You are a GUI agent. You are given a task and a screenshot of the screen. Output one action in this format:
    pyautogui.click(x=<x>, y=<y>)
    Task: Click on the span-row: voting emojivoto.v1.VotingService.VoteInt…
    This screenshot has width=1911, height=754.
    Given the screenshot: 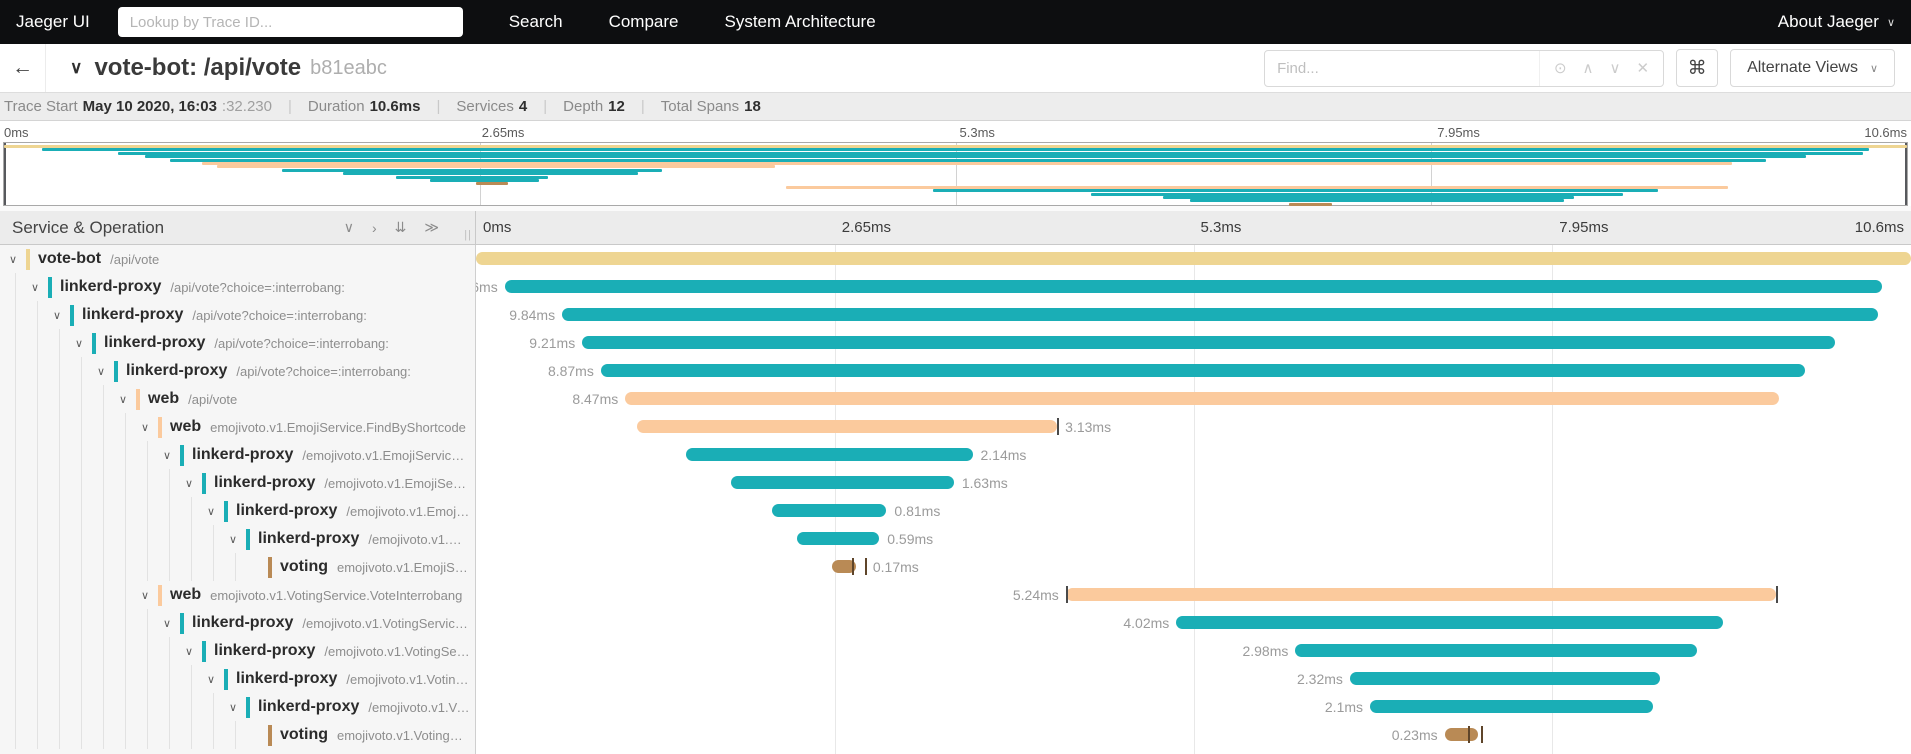 What is the action you would take?
    pyautogui.click(x=955, y=735)
    